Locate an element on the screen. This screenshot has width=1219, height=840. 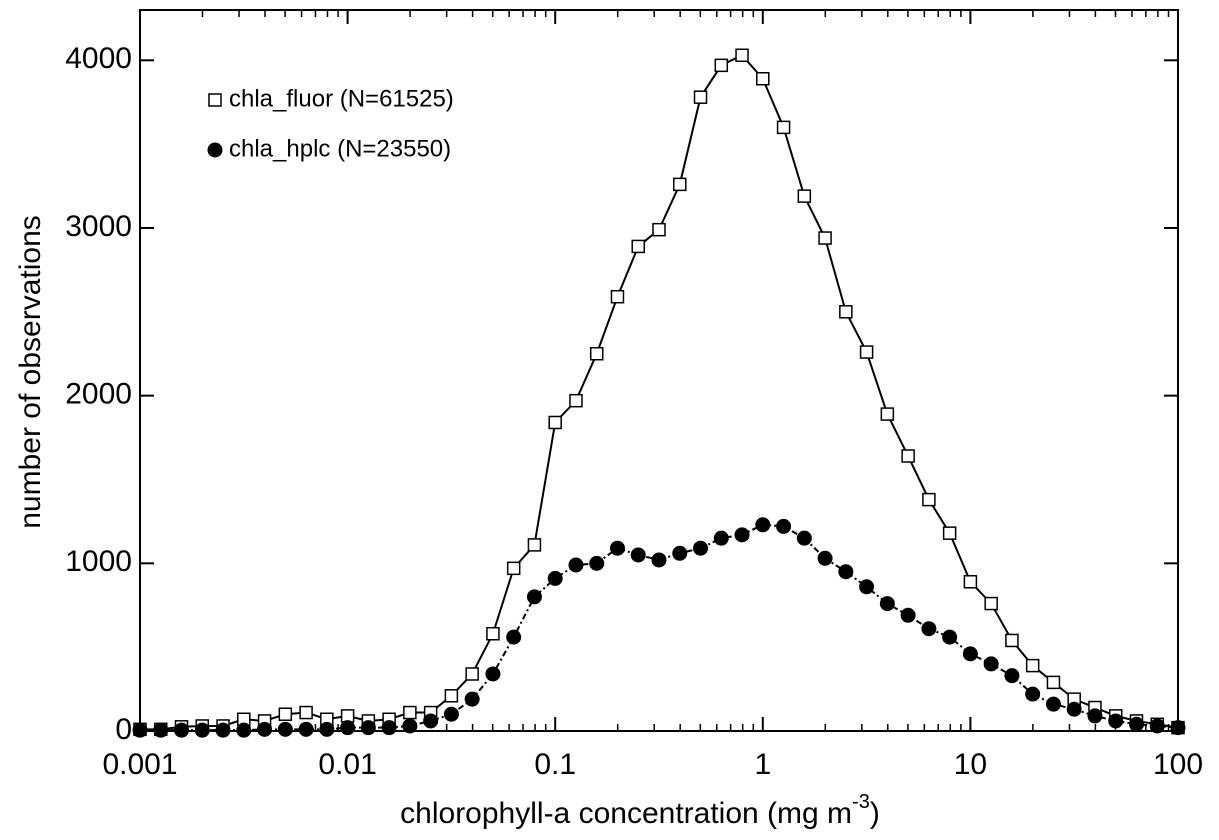
y-axis-label: number of observations is located at coordinates (30, 372).